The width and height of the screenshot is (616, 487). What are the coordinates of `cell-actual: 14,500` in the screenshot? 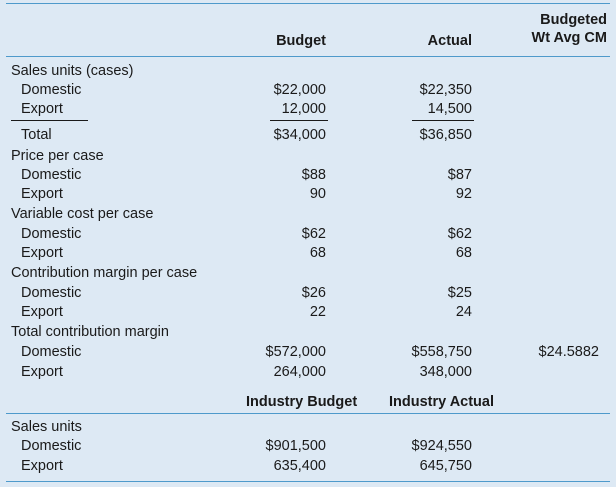 It's located at (449, 109).